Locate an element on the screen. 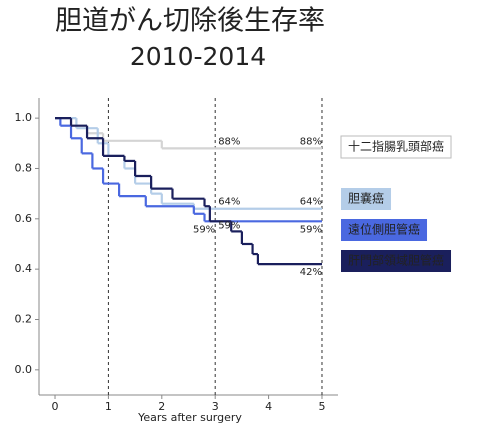 Image resolution: width=484 pixels, height=427 pixels. legend-item: 肝門部領域胆管癌 is located at coordinates (396, 261).